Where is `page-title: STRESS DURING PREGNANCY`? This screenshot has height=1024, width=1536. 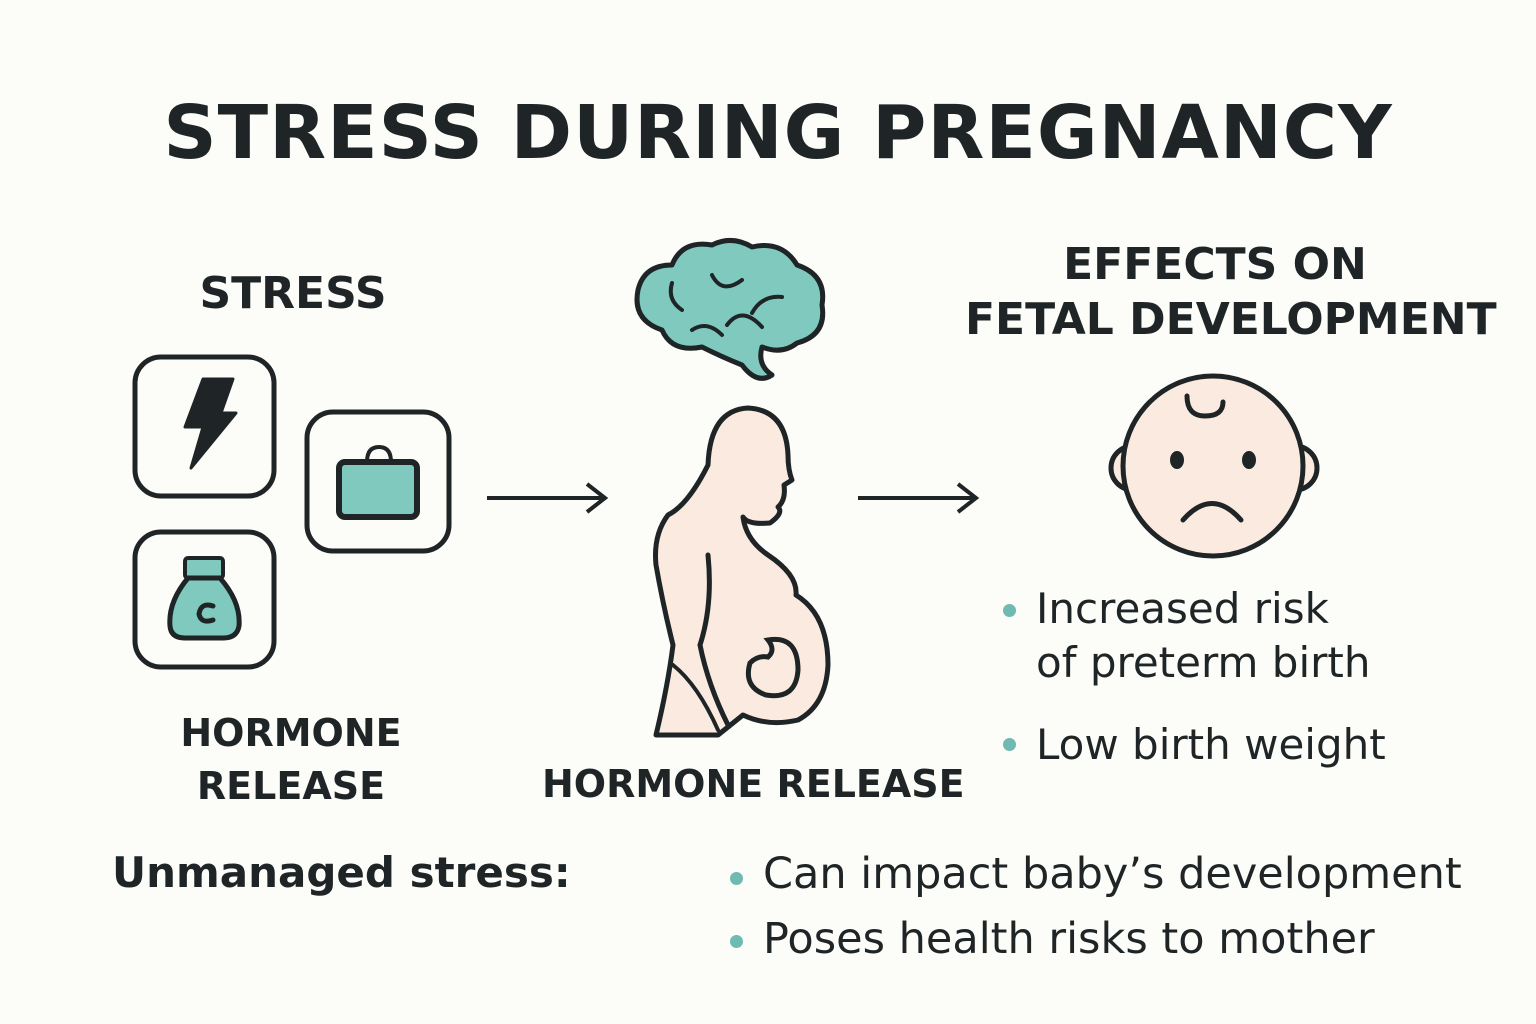 page-title: STRESS DURING PREGNANCY is located at coordinates (778, 133).